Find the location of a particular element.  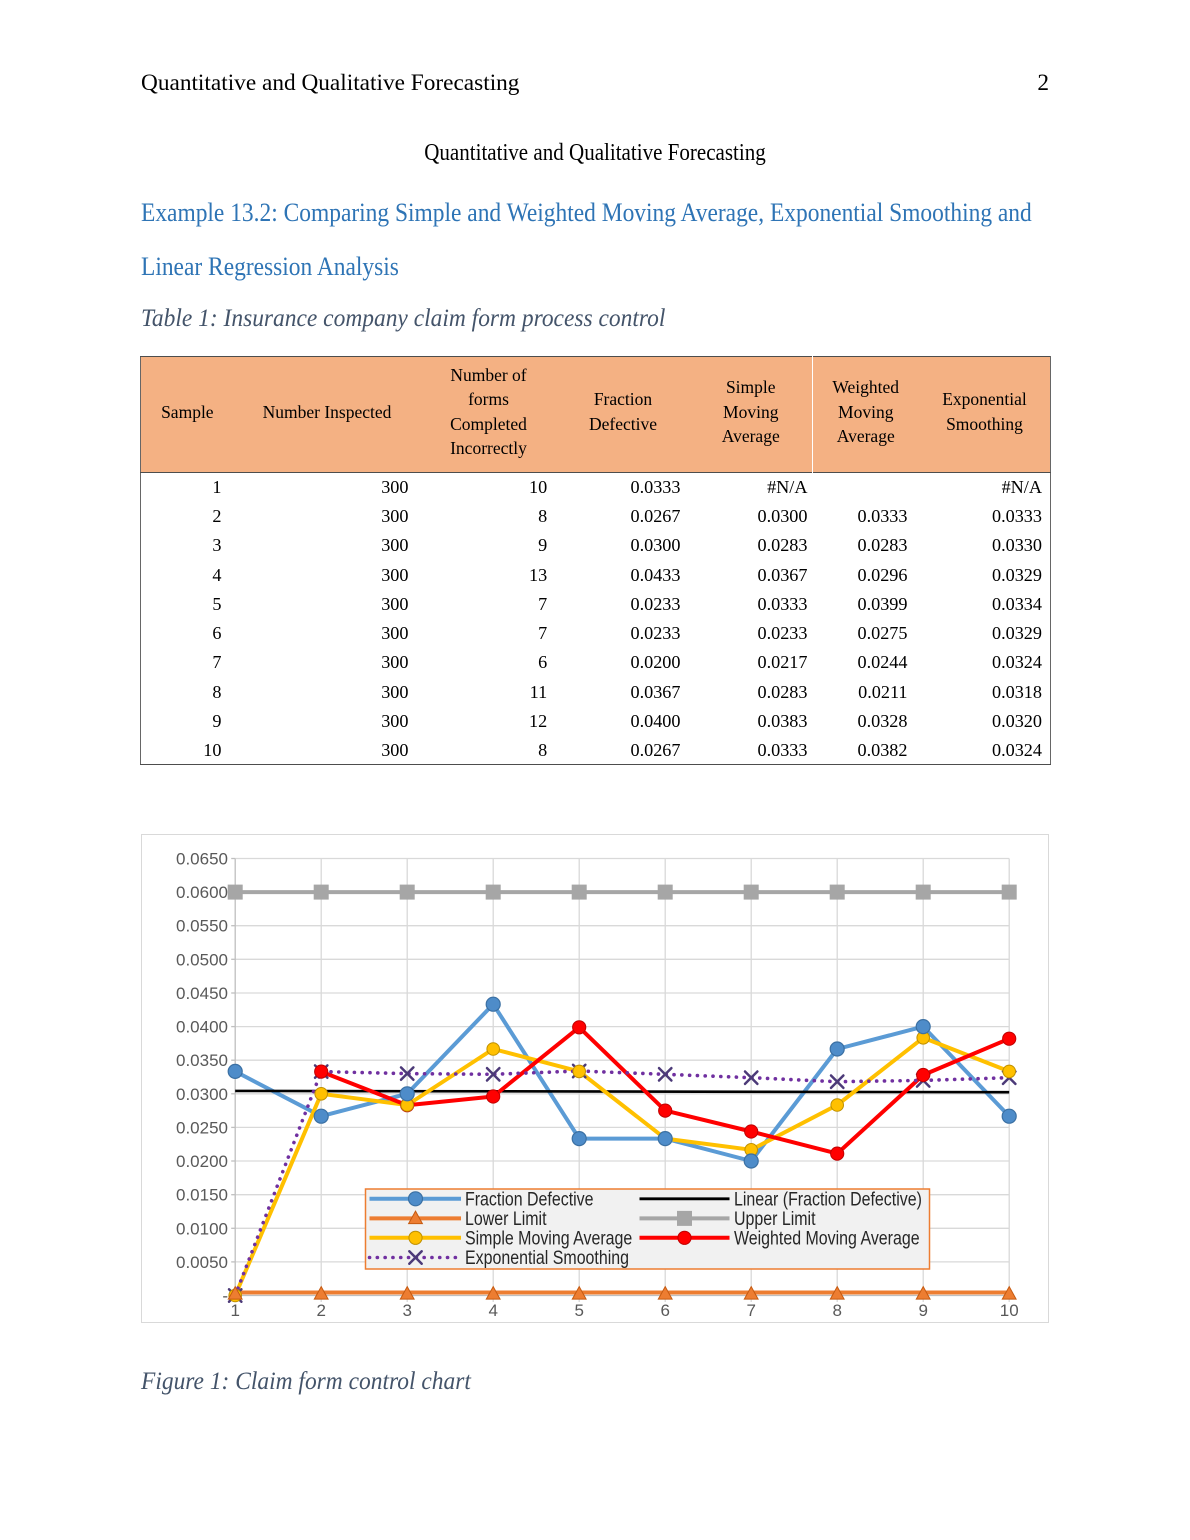

svg-text: Upper Limit is located at coordinates (775, 1218).